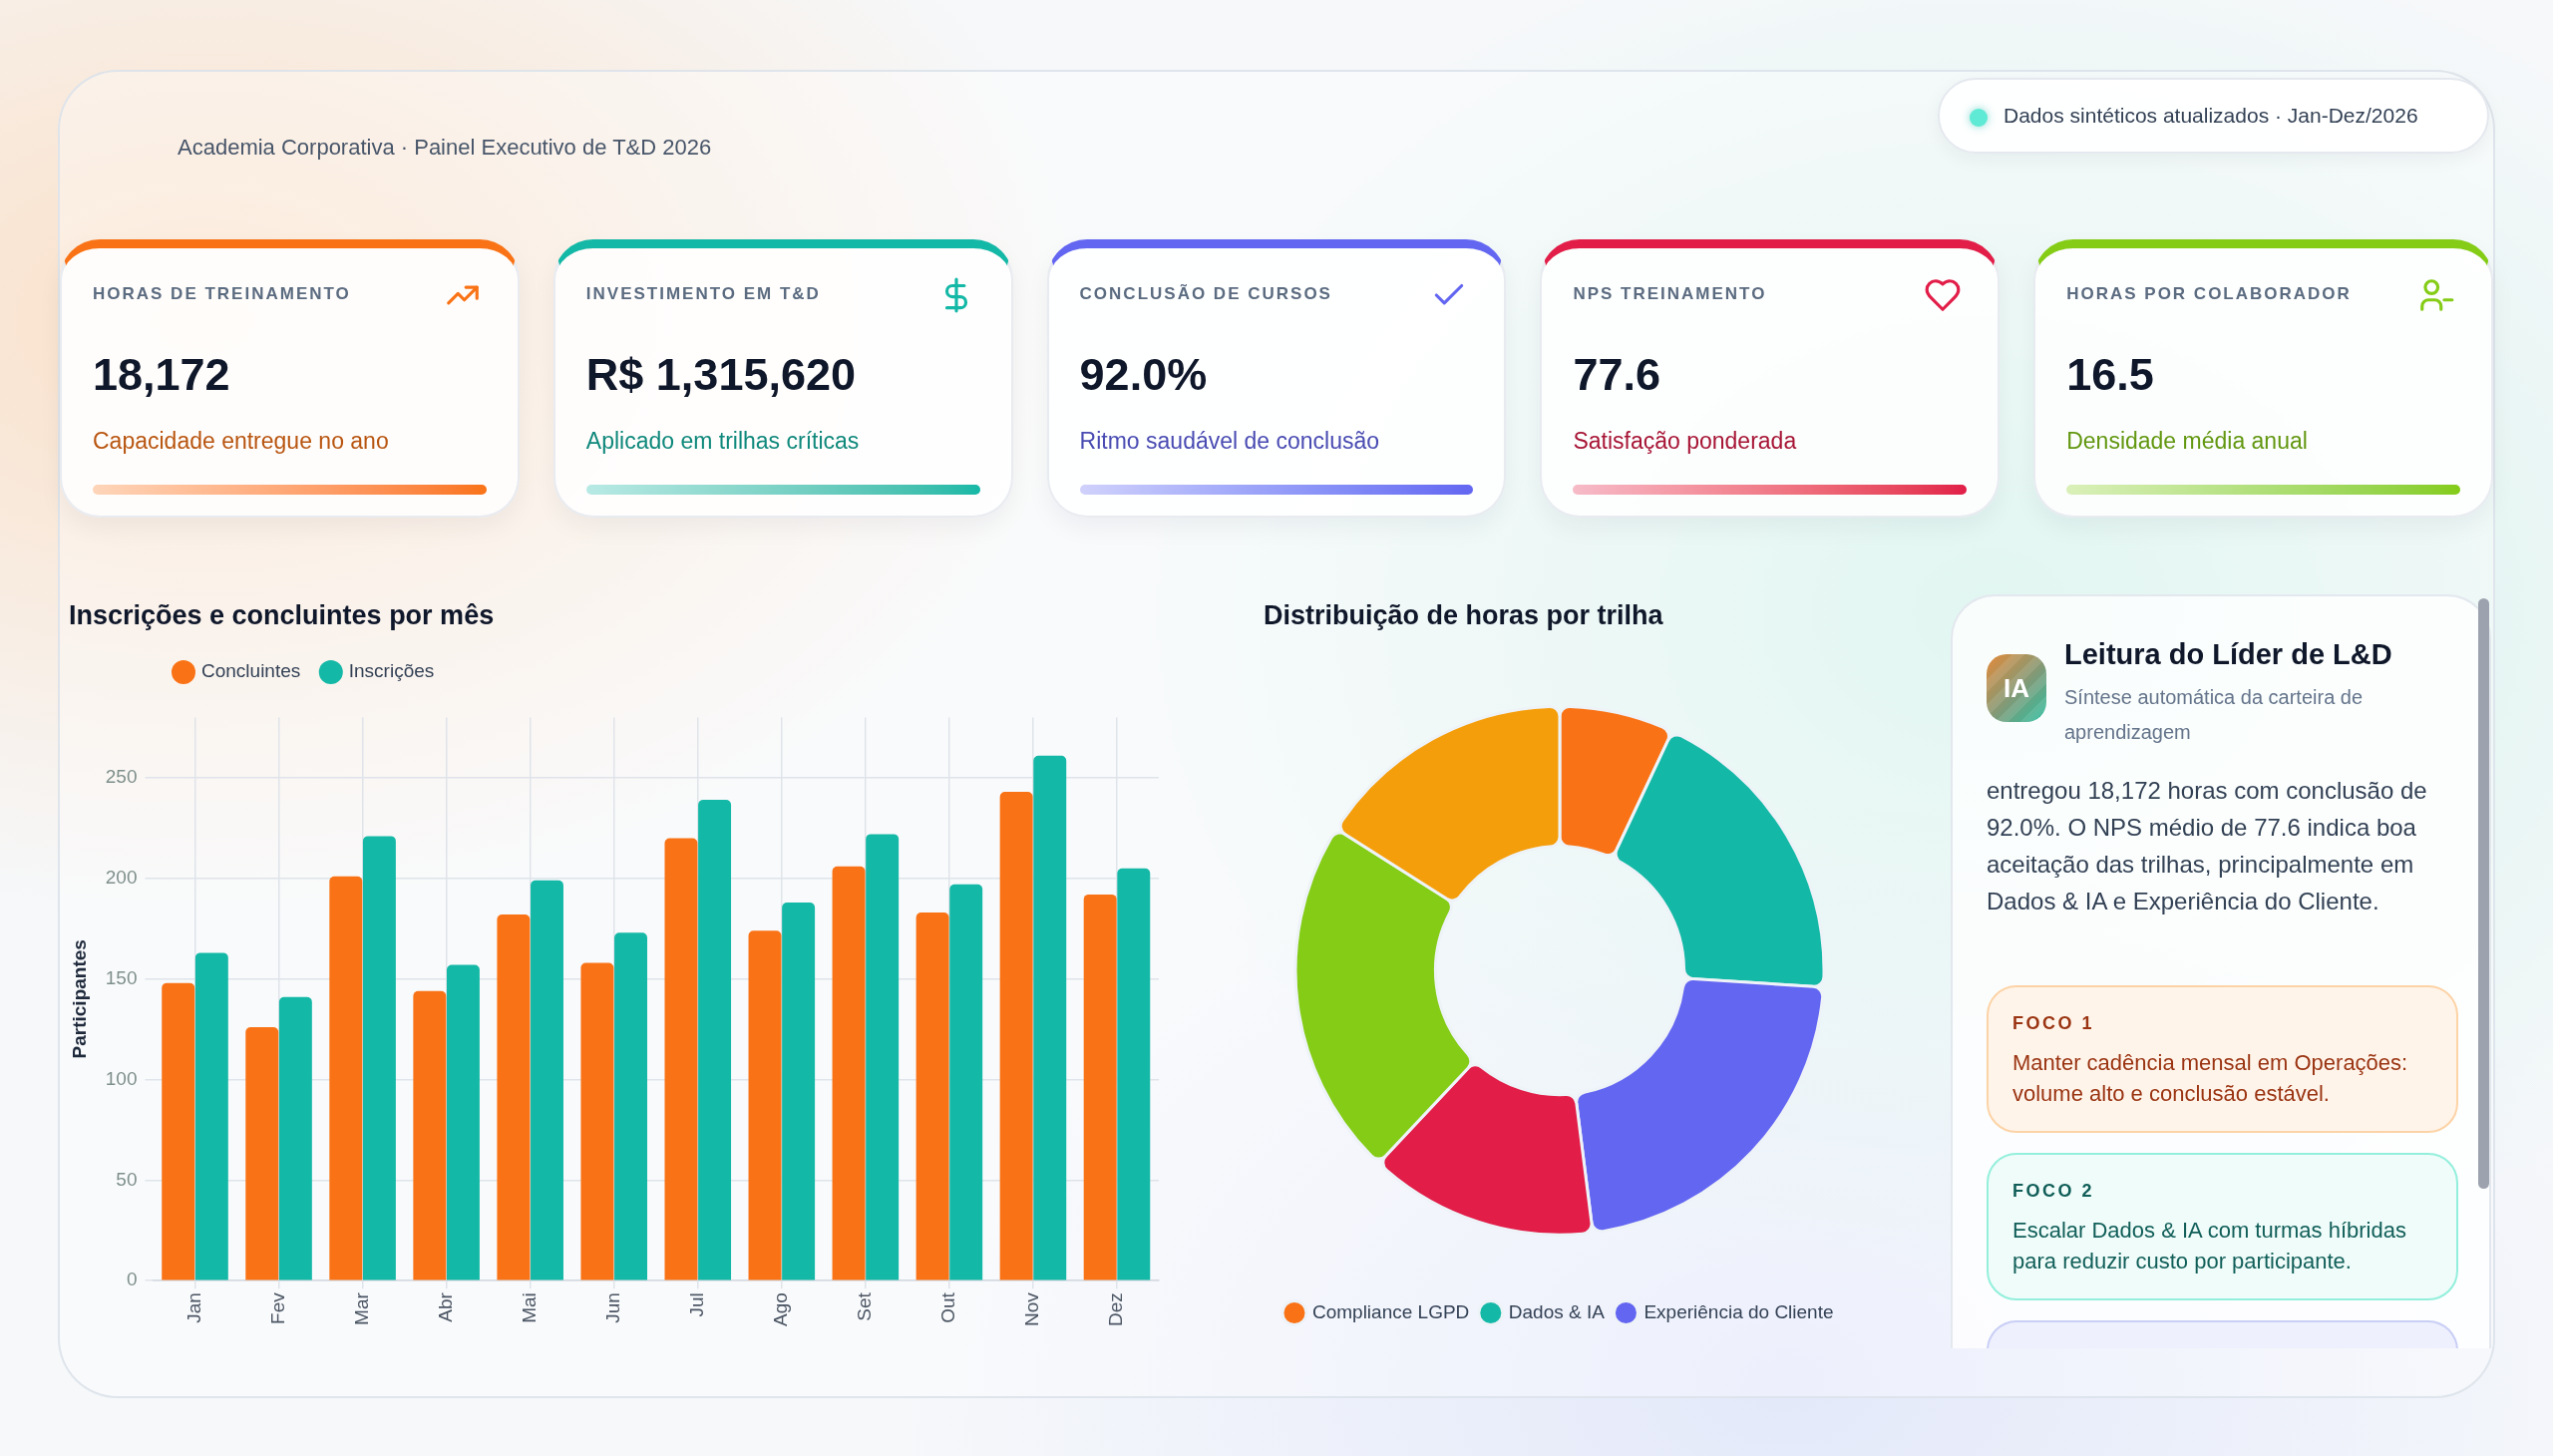 This screenshot has width=2553, height=1456. I want to click on x-tick-label: Fev, so click(277, 1307).